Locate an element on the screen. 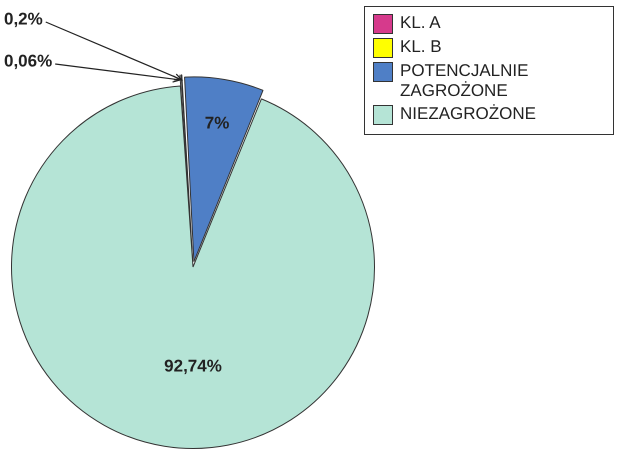 The image size is (622, 464). legend-label: KL. B is located at coordinates (421, 47).